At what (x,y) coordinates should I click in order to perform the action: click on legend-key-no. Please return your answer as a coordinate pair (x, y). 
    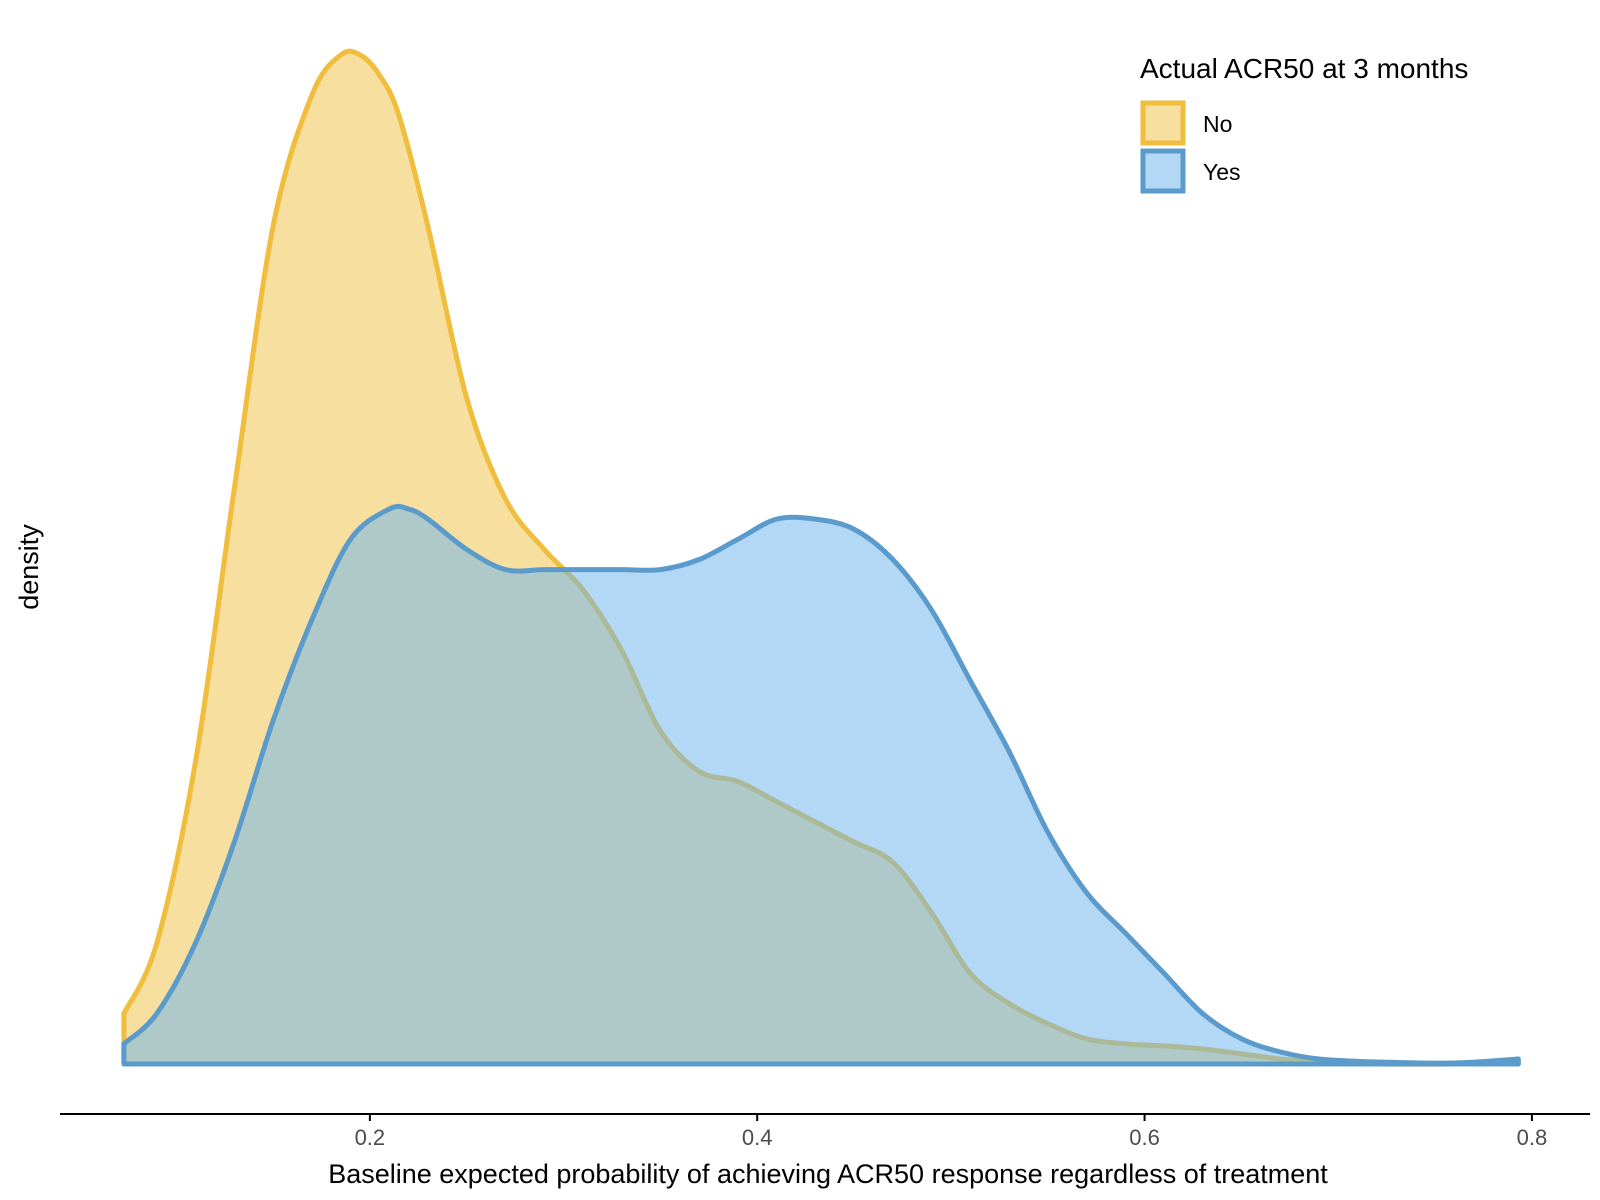
    Looking at the image, I should click on (1163, 123).